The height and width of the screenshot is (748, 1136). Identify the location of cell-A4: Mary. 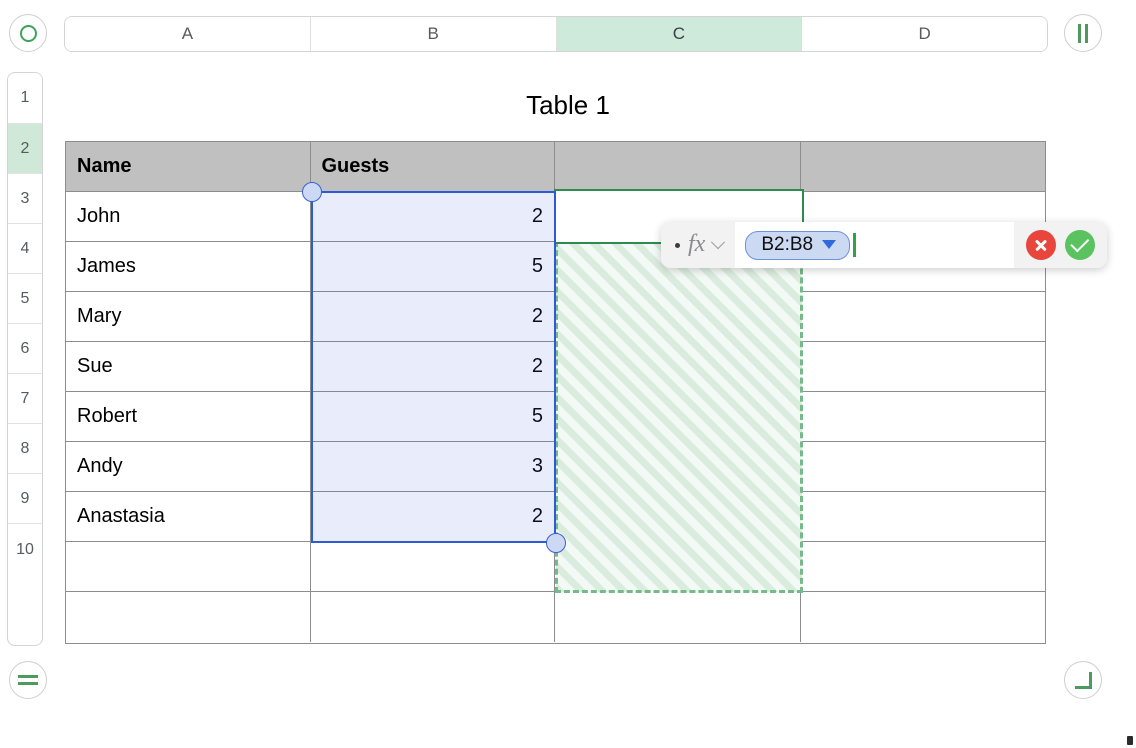
(188, 316).